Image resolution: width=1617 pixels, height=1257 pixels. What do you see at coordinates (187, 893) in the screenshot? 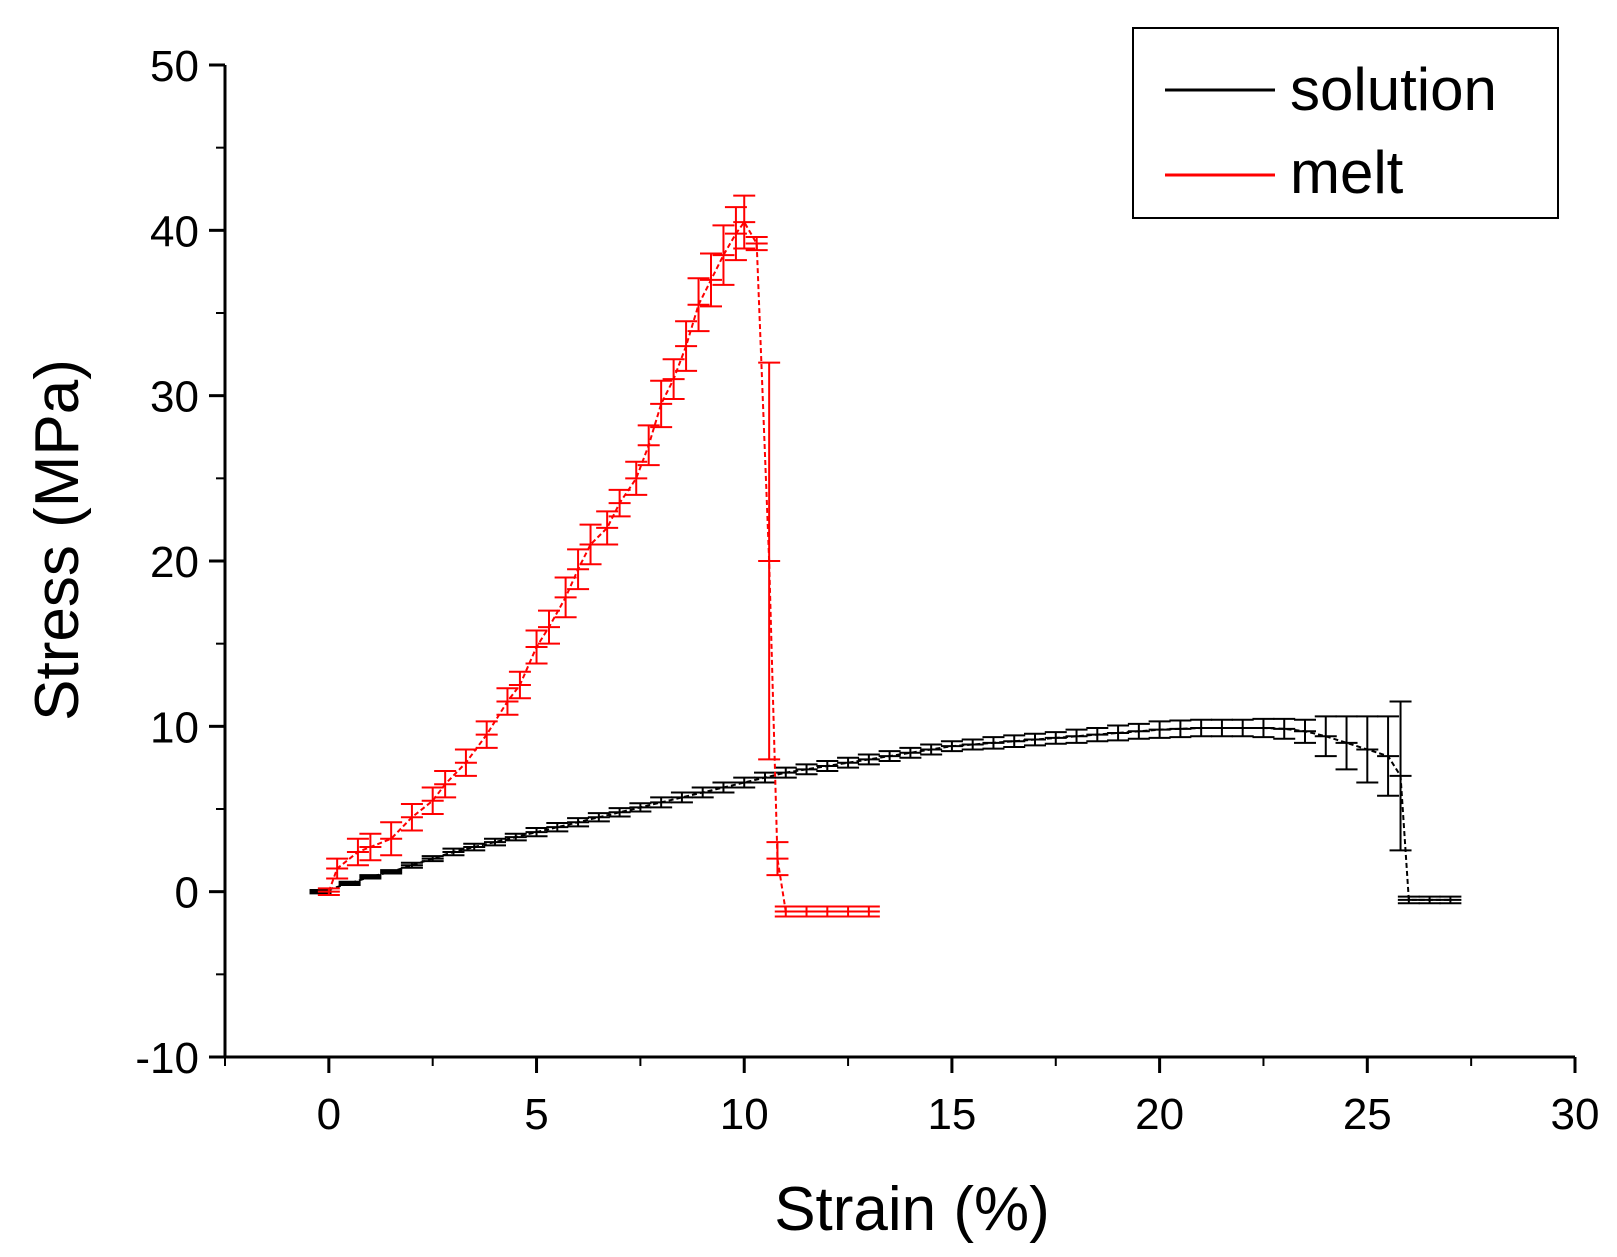
I see `y-tick-label: 0` at bounding box center [187, 893].